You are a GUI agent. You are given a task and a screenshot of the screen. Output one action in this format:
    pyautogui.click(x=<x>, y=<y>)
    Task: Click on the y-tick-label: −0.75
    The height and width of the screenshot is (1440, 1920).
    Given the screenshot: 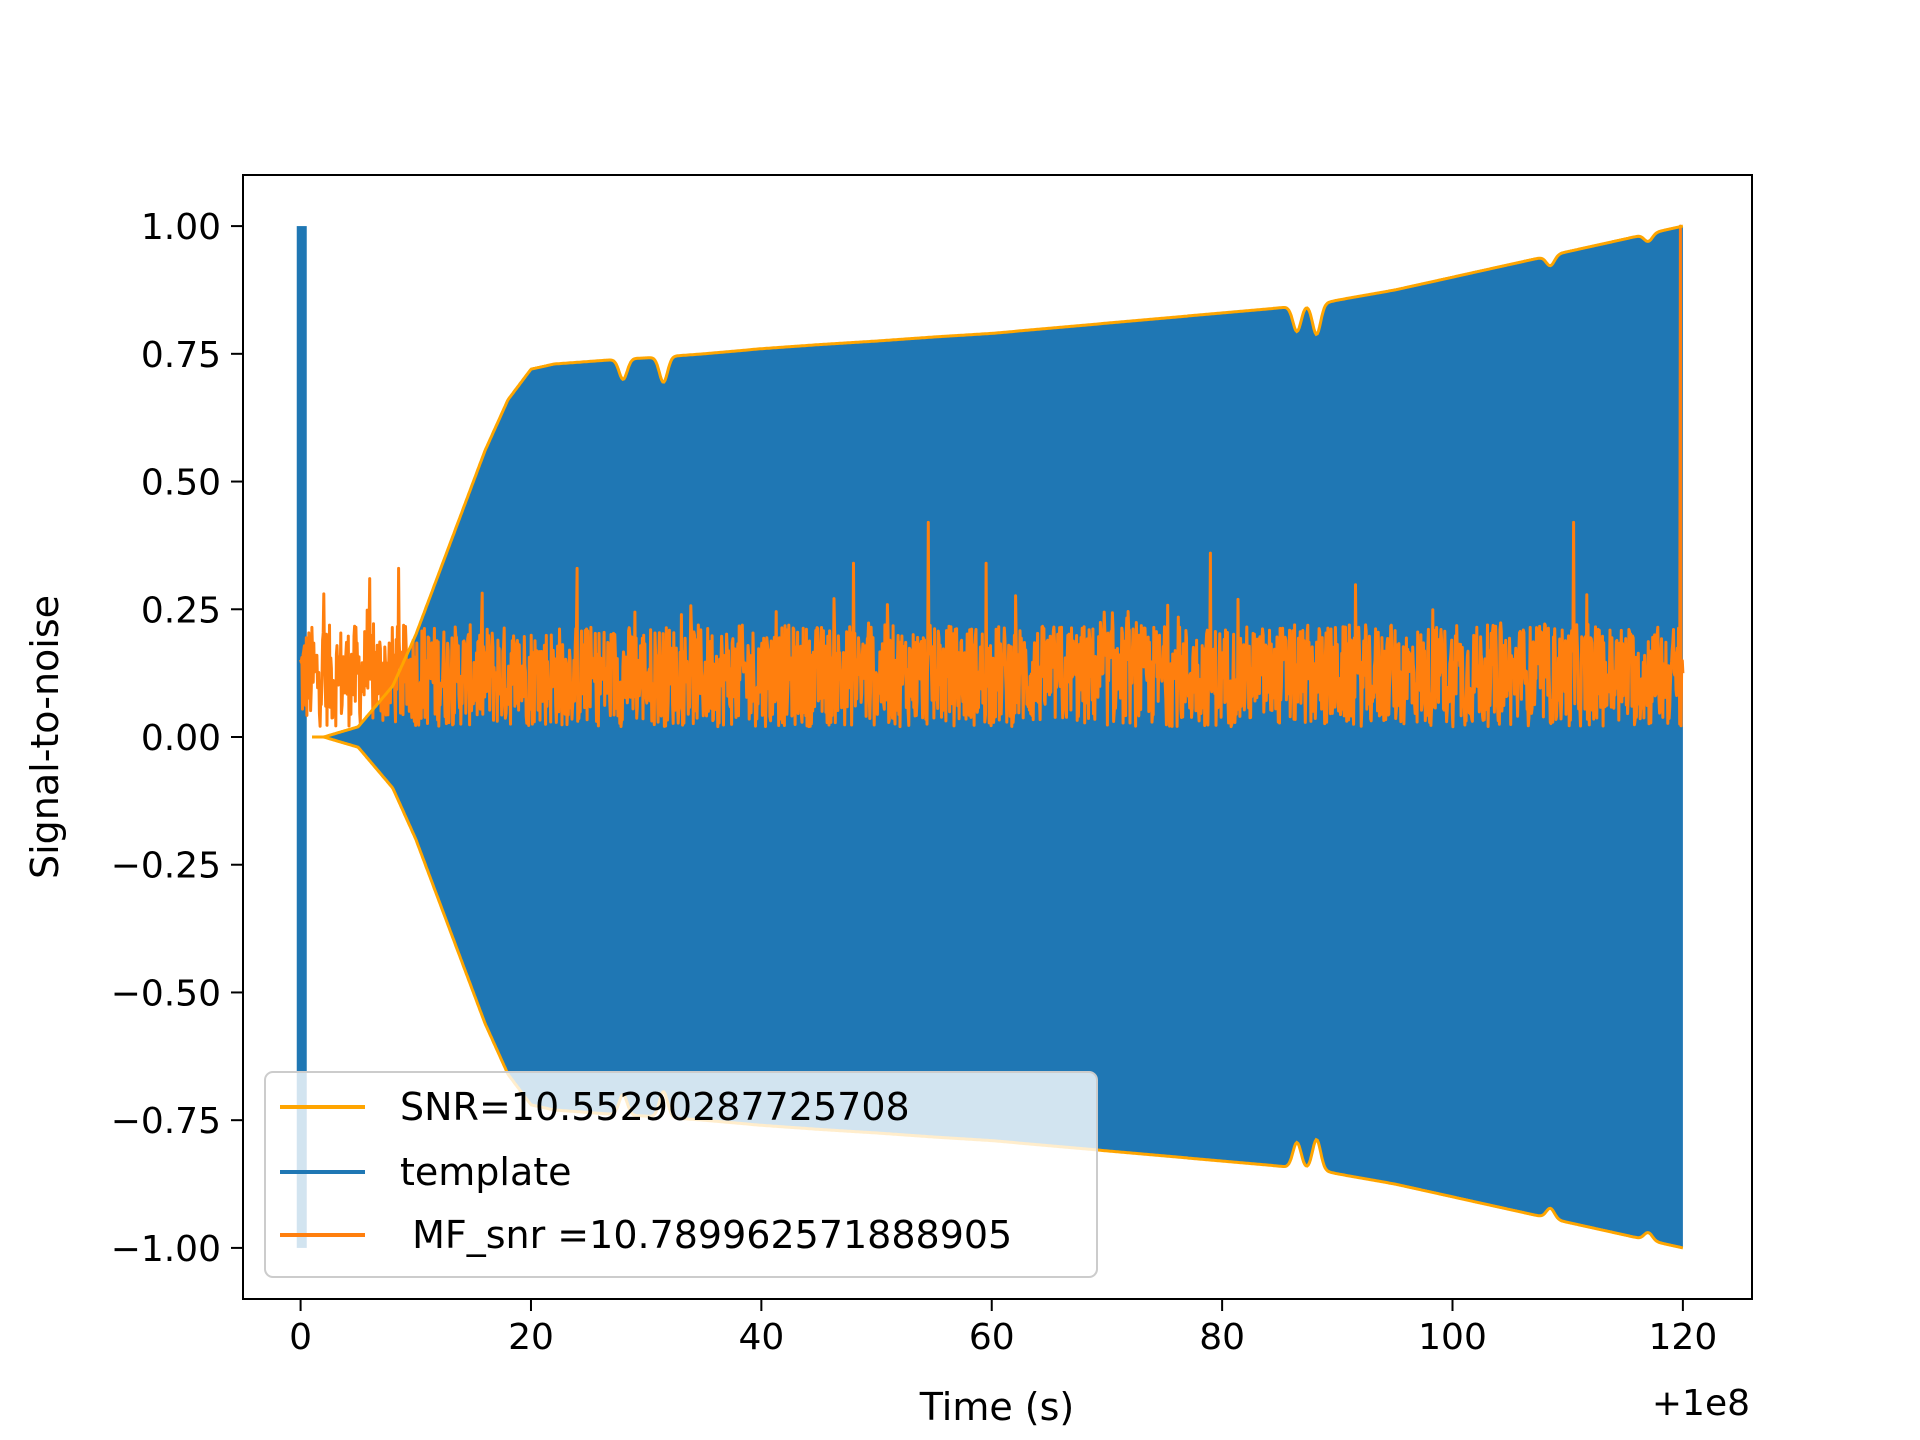 What is the action you would take?
    pyautogui.click(x=166, y=1121)
    